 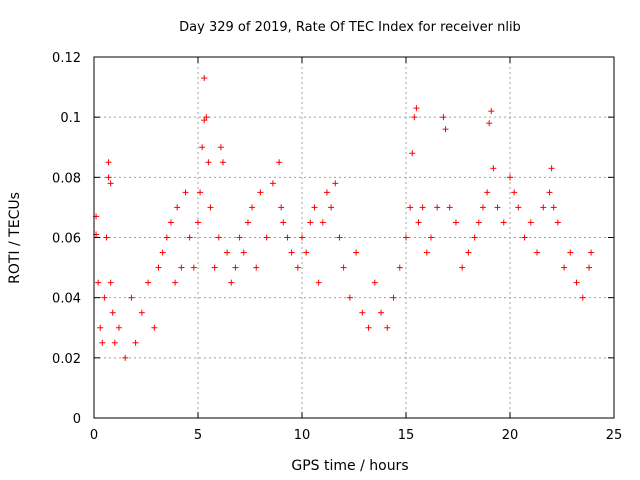 What do you see at coordinates (15, 238) in the screenshot?
I see `y-axis-label: ROTI / TECUs` at bounding box center [15, 238].